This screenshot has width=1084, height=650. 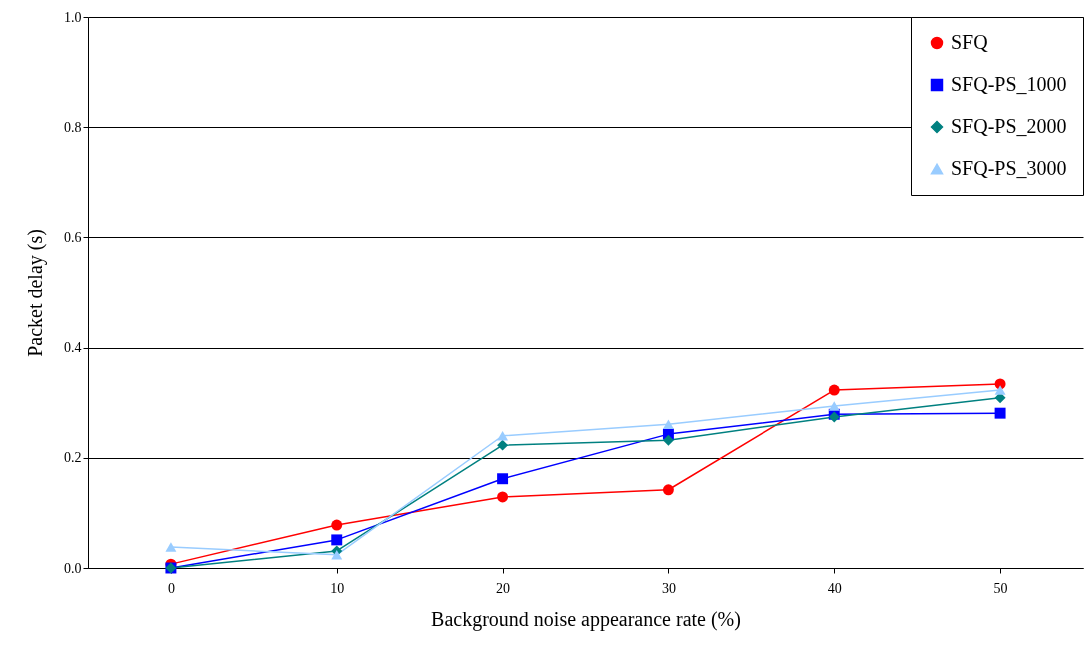 I want to click on x-axis-title: Background noise appearance rate (%), so click(x=586, y=619).